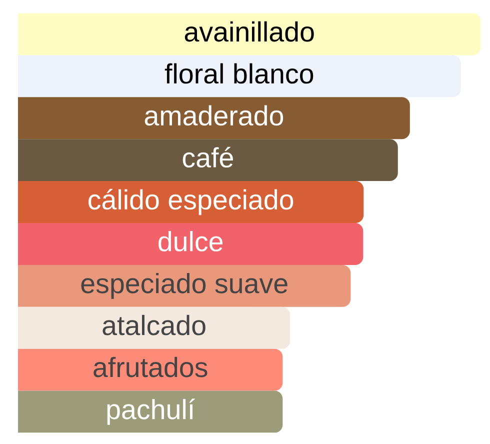 The image size is (490, 444). I want to click on y-tick-label: especiado suave, so click(184, 285).